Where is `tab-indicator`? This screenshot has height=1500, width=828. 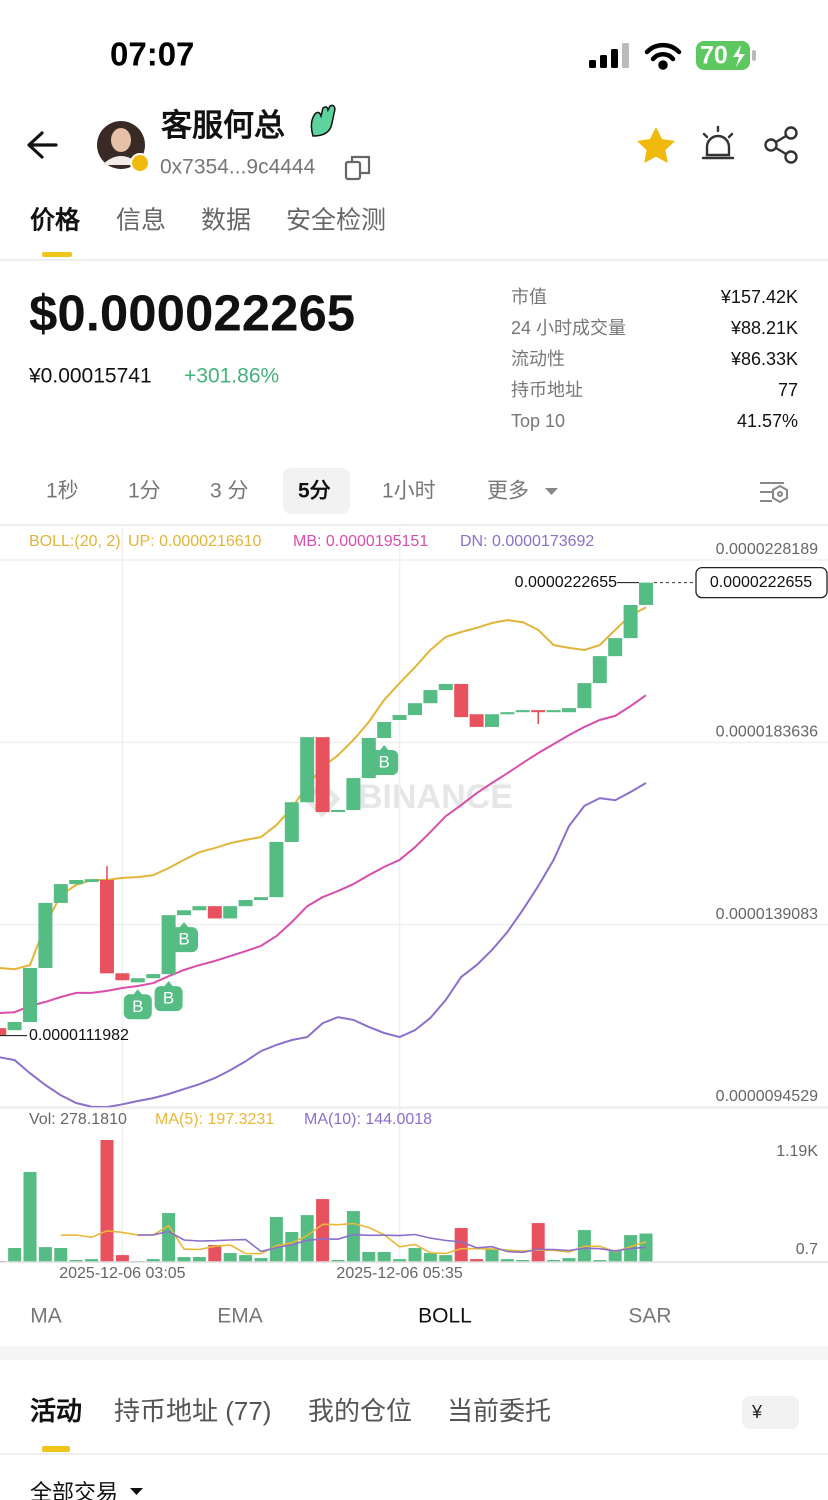
tab-indicator is located at coordinates (56, 1449).